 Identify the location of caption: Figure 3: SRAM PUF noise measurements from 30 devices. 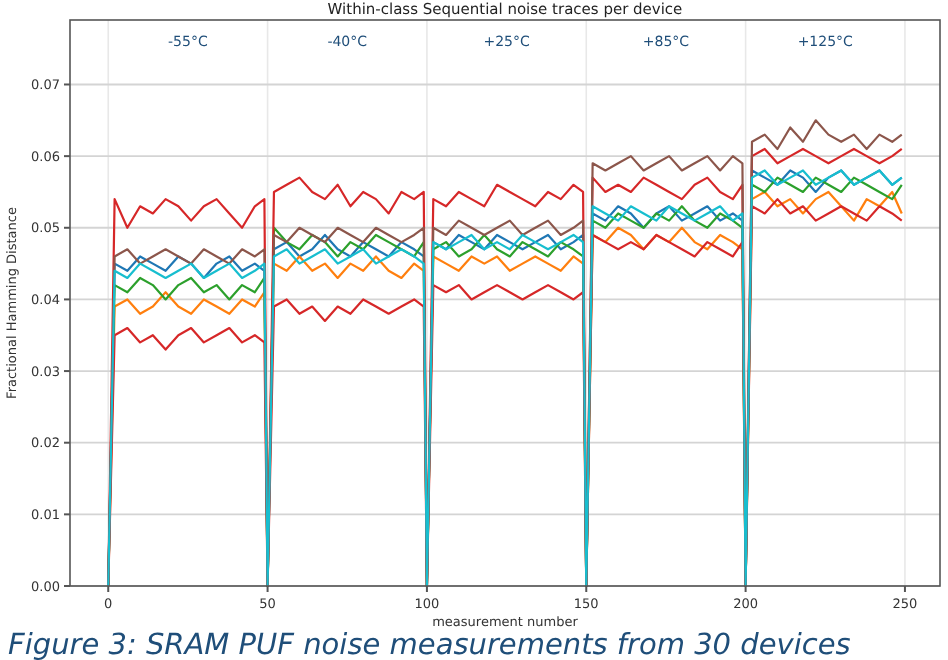
(430, 645).